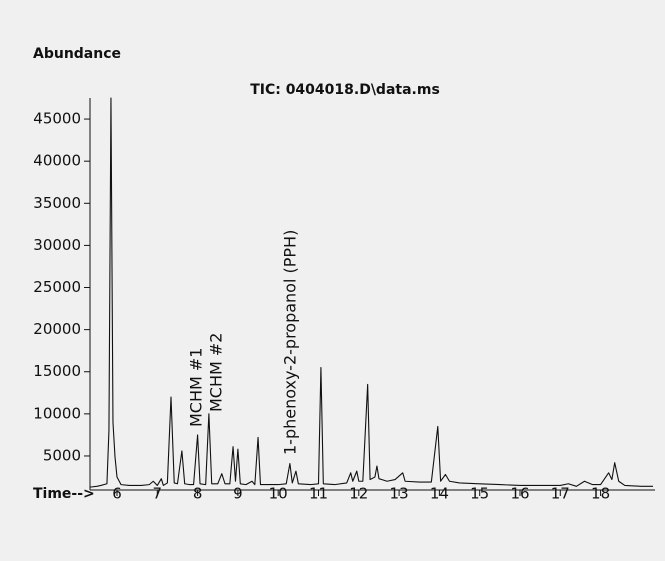 Image resolution: width=665 pixels, height=561 pixels. I want to click on x-axis-label: Time-->, so click(64, 494).